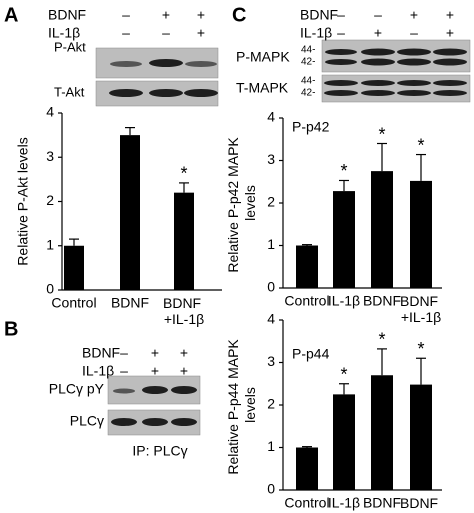  What do you see at coordinates (11, 329) in the screenshot?
I see `panel-label: B` at bounding box center [11, 329].